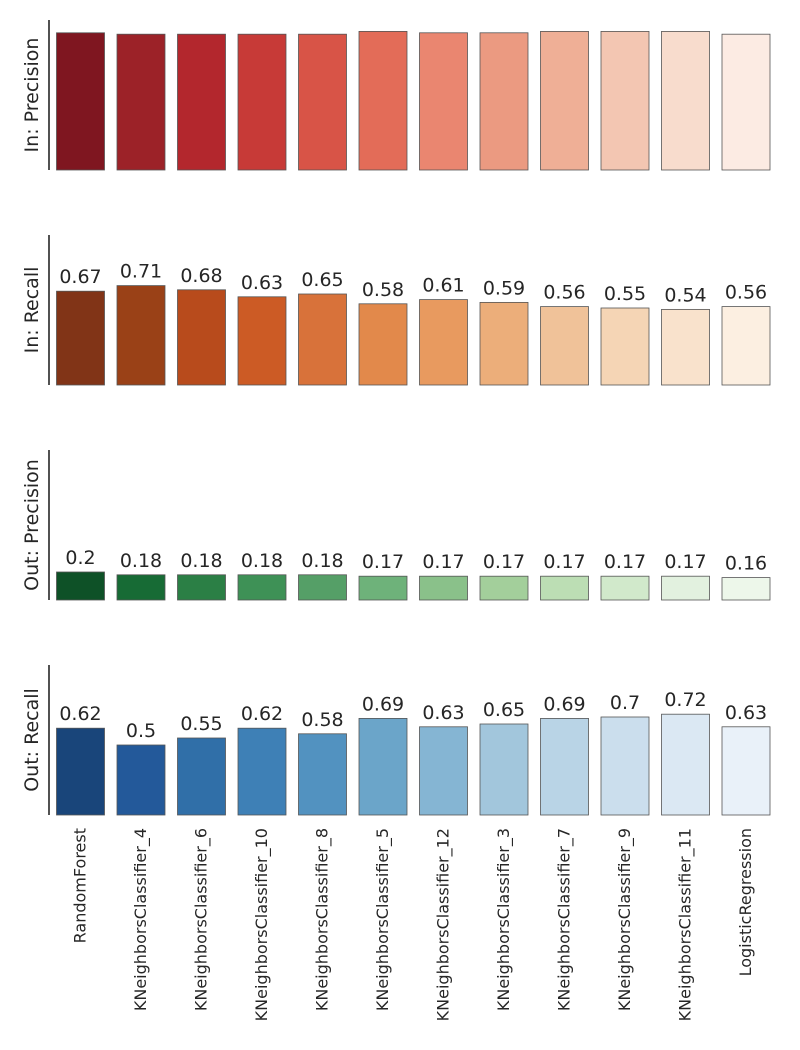  What do you see at coordinates (141, 272) in the screenshot?
I see `data-label: 0.71` at bounding box center [141, 272].